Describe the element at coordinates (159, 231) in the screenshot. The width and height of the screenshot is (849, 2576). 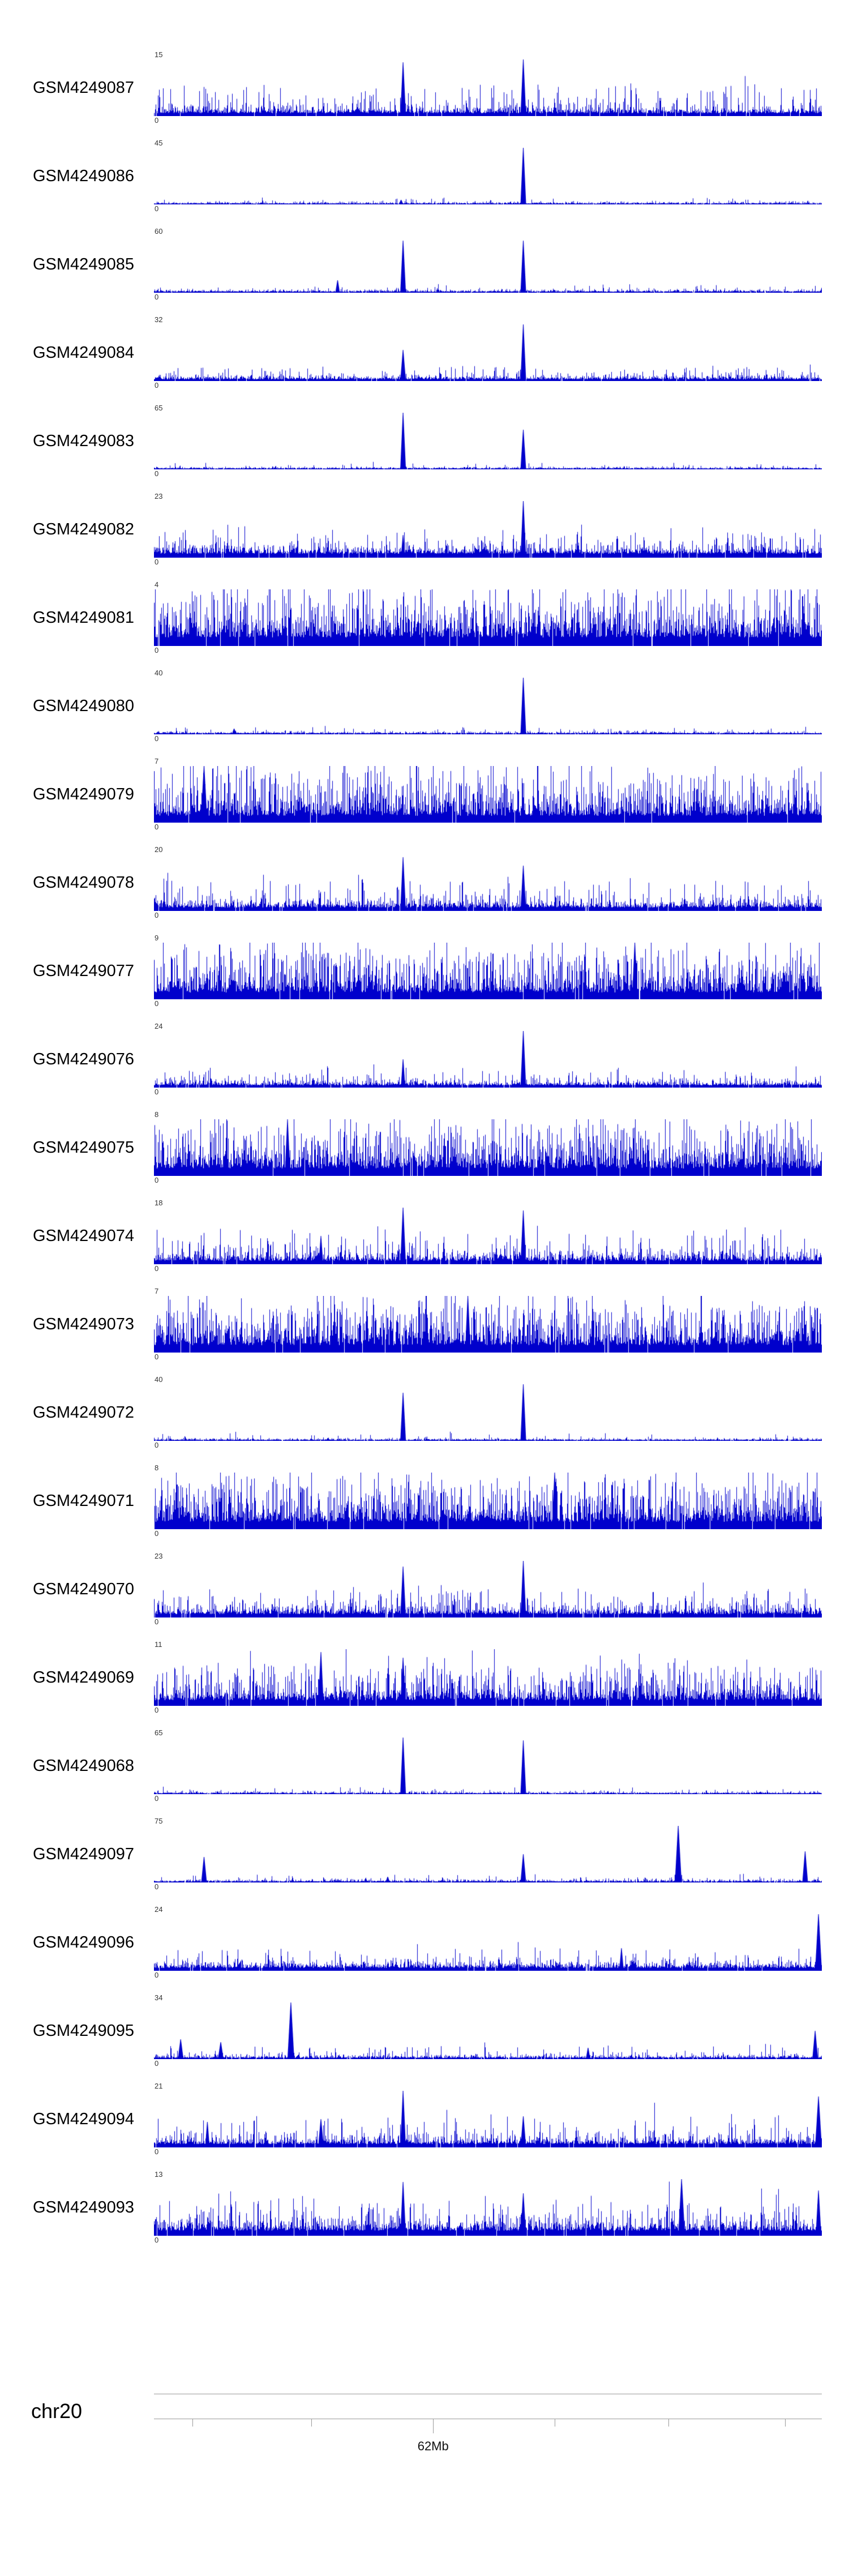
I see `track-scale-max: 60` at that location.